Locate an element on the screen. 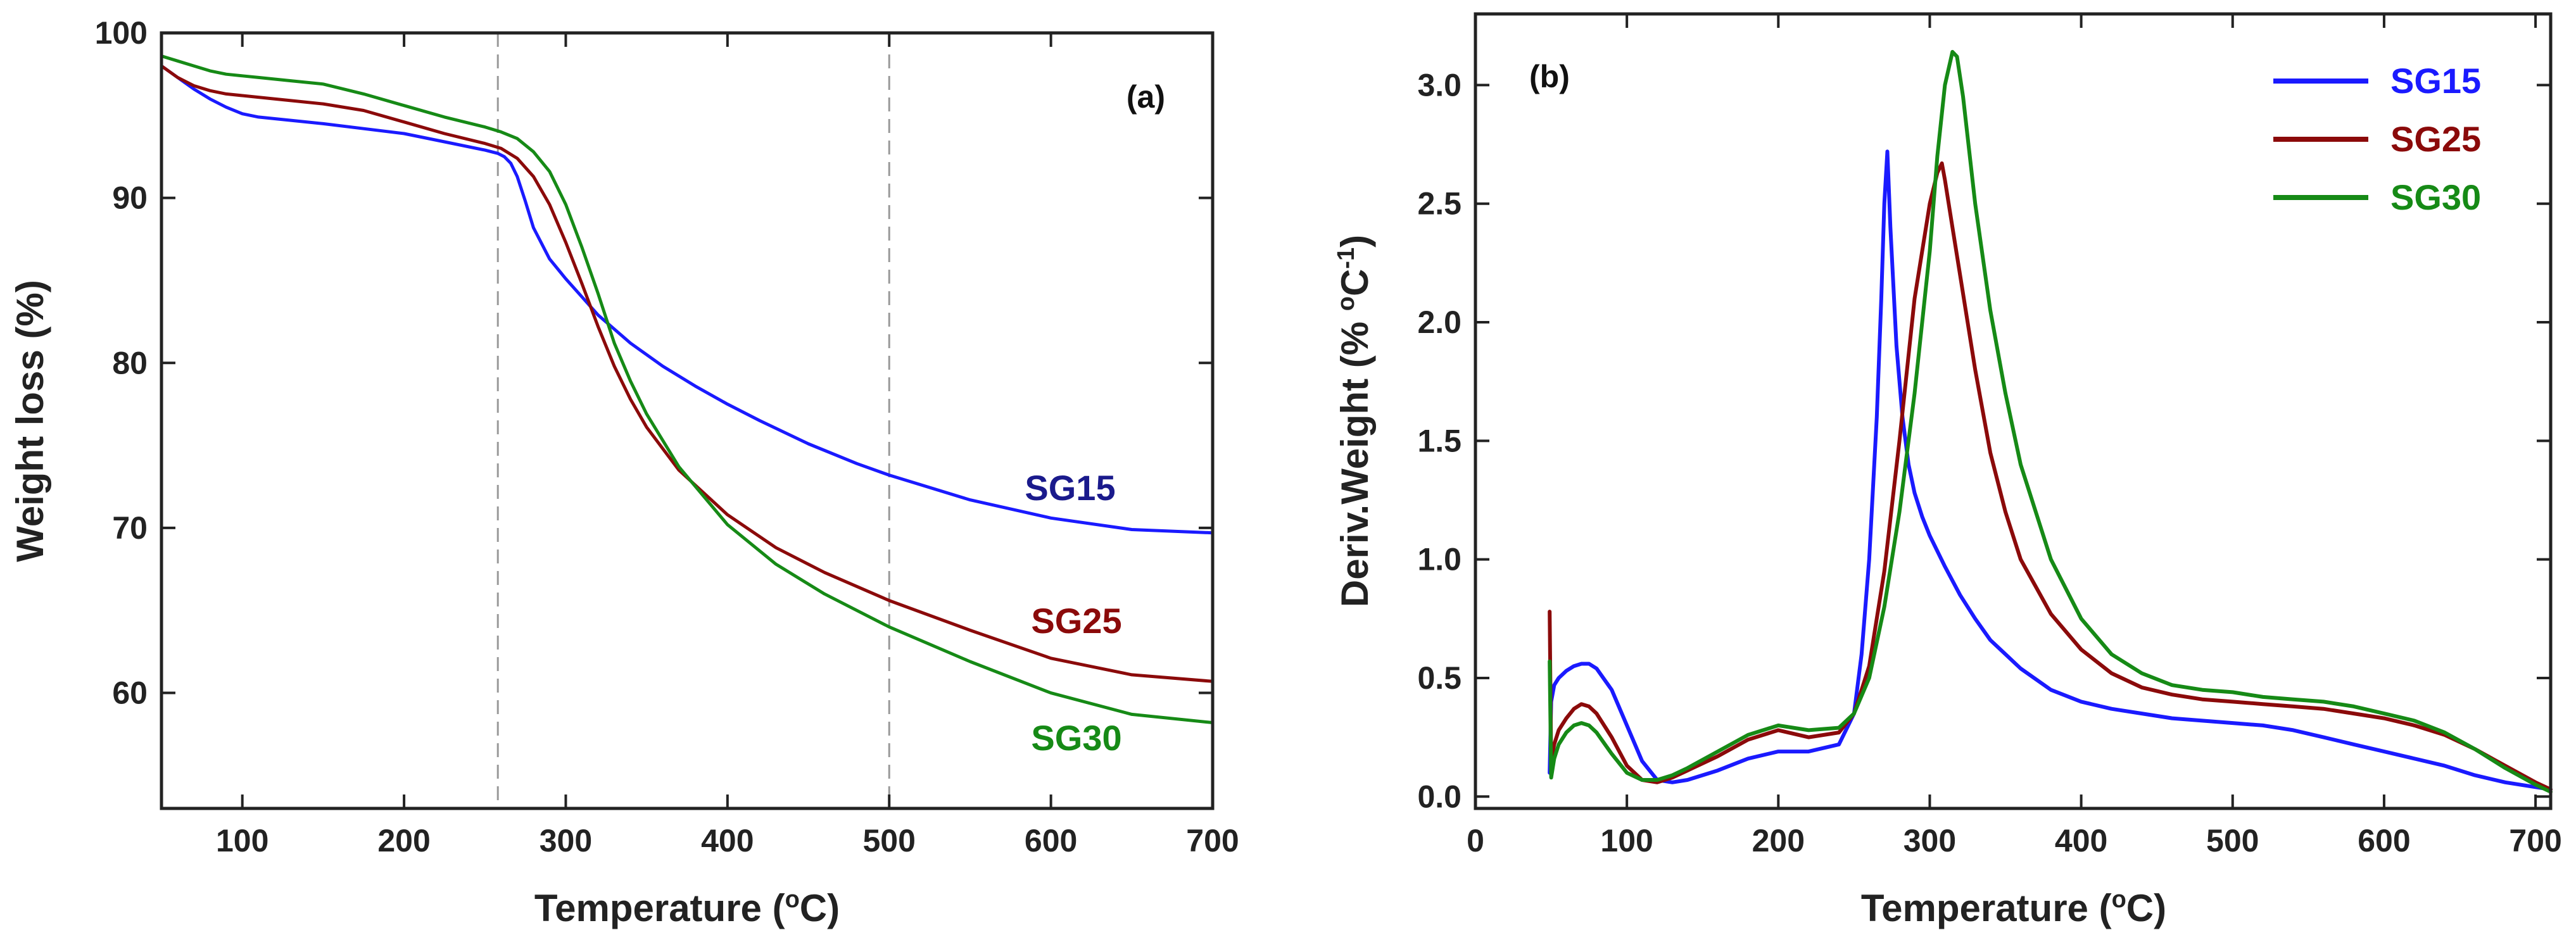  y-tick-label: 3.0 is located at coordinates (1439, 85).